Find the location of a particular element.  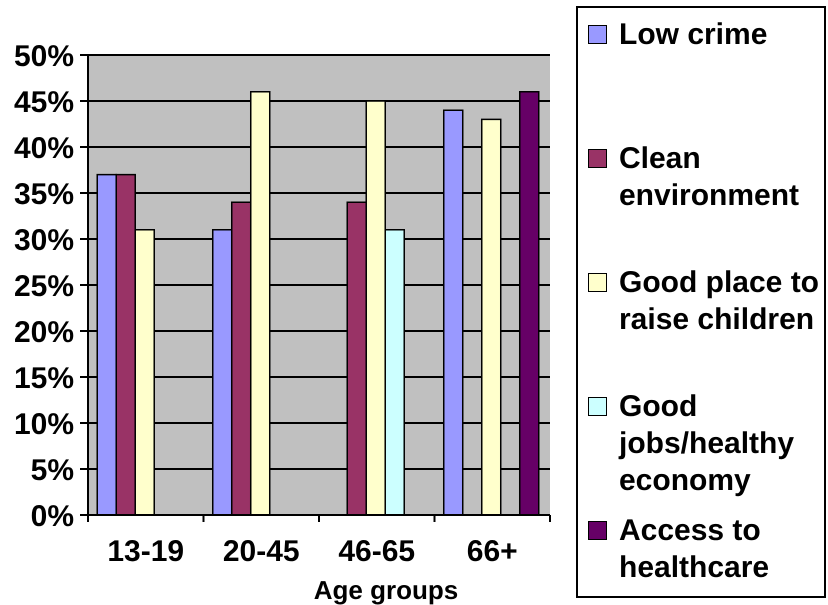

x-axis-title: Age groups is located at coordinates (386, 590).